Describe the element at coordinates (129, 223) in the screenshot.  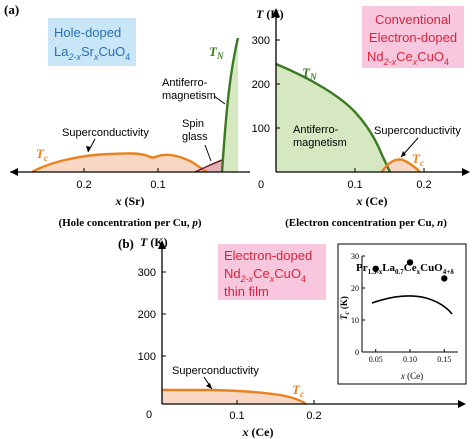
I see `hole-concentration-caption: (Hole concentration per Cu, p)` at that location.